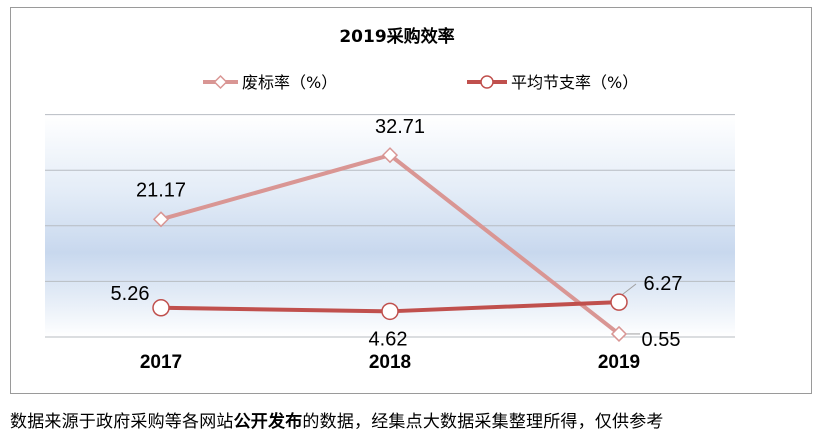 This screenshot has height=443, width=816. I want to click on x-axis: 2017 2018 2019, so click(390, 362).